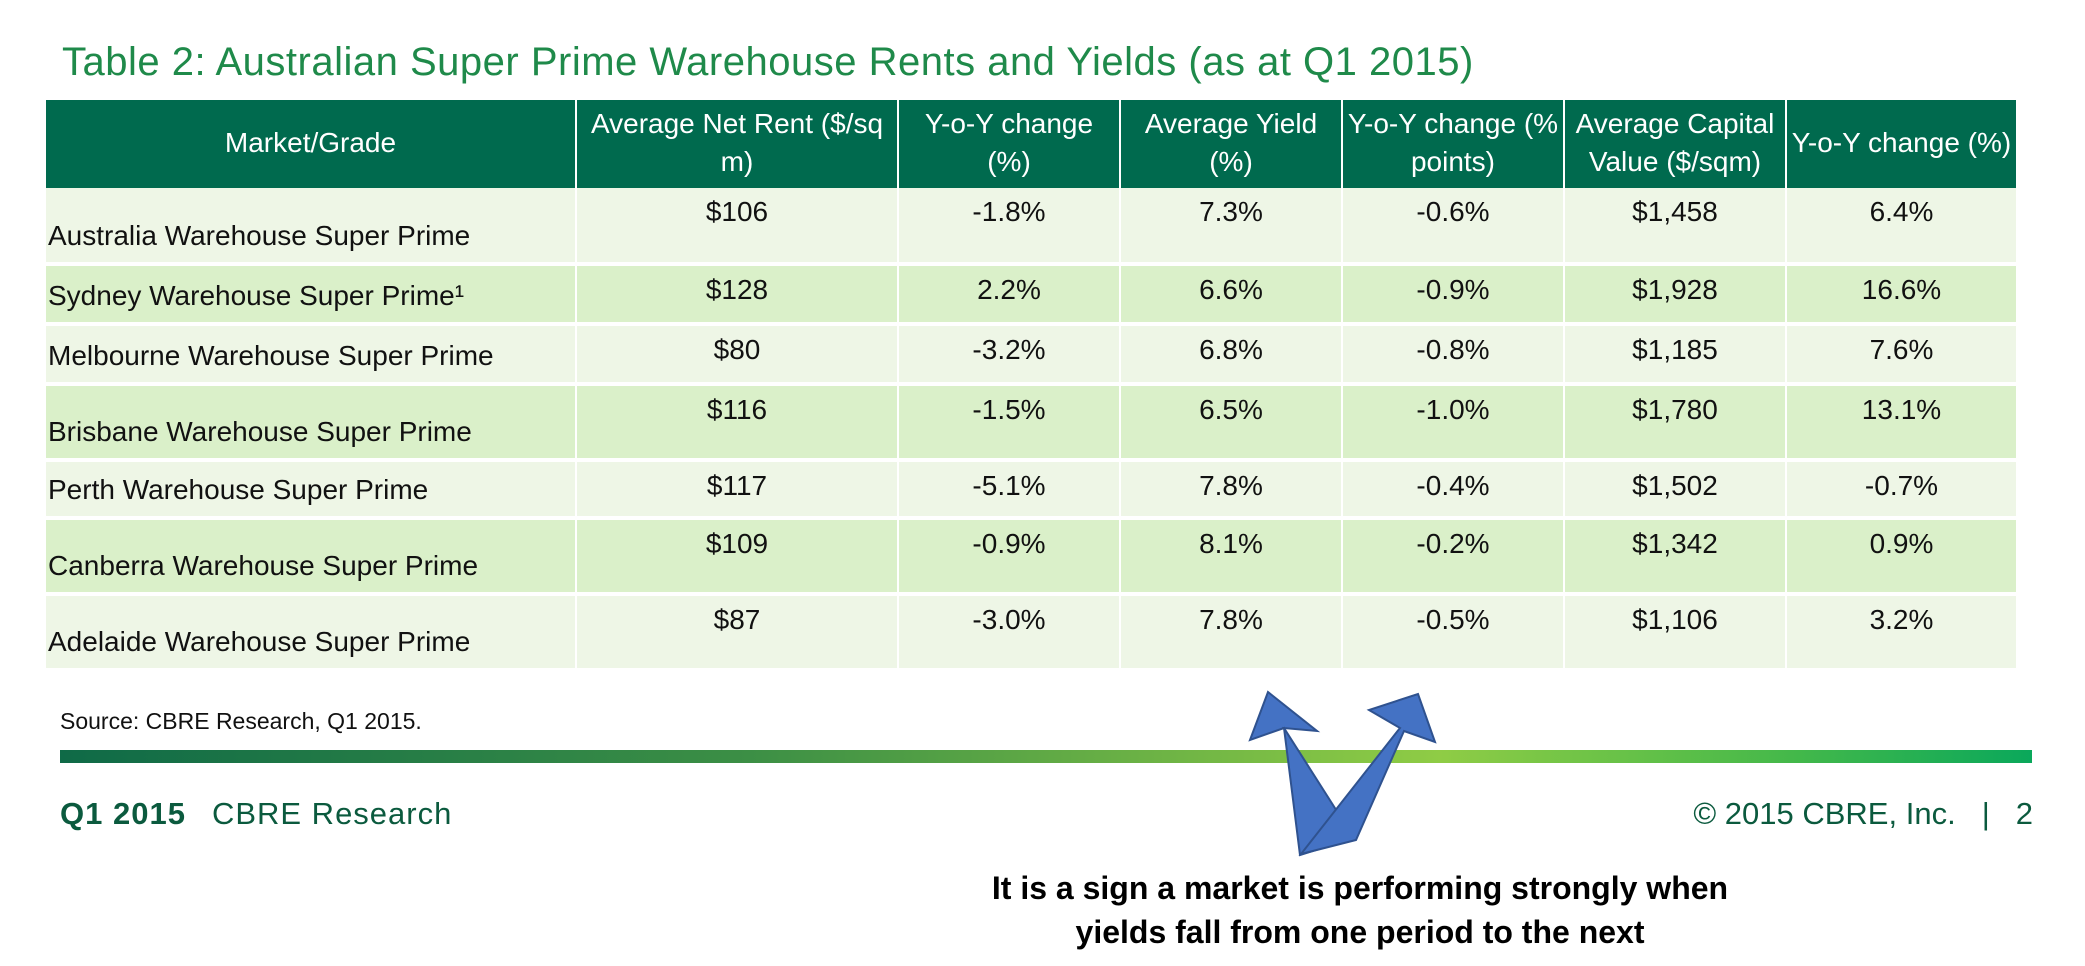  What do you see at coordinates (737, 423) in the screenshot?
I see `cell-net-rent: $116` at bounding box center [737, 423].